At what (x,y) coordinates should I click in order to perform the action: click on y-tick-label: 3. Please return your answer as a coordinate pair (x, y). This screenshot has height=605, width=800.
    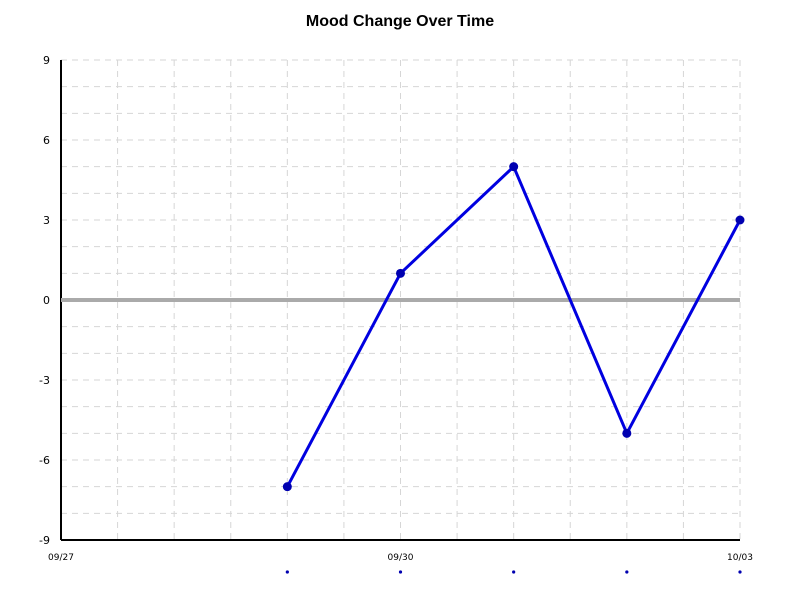
    Looking at the image, I should click on (46, 220).